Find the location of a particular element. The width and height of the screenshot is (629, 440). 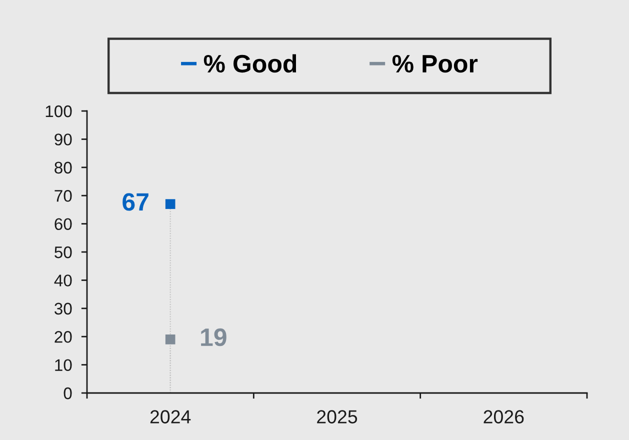

data-label: 19 is located at coordinates (213, 337).